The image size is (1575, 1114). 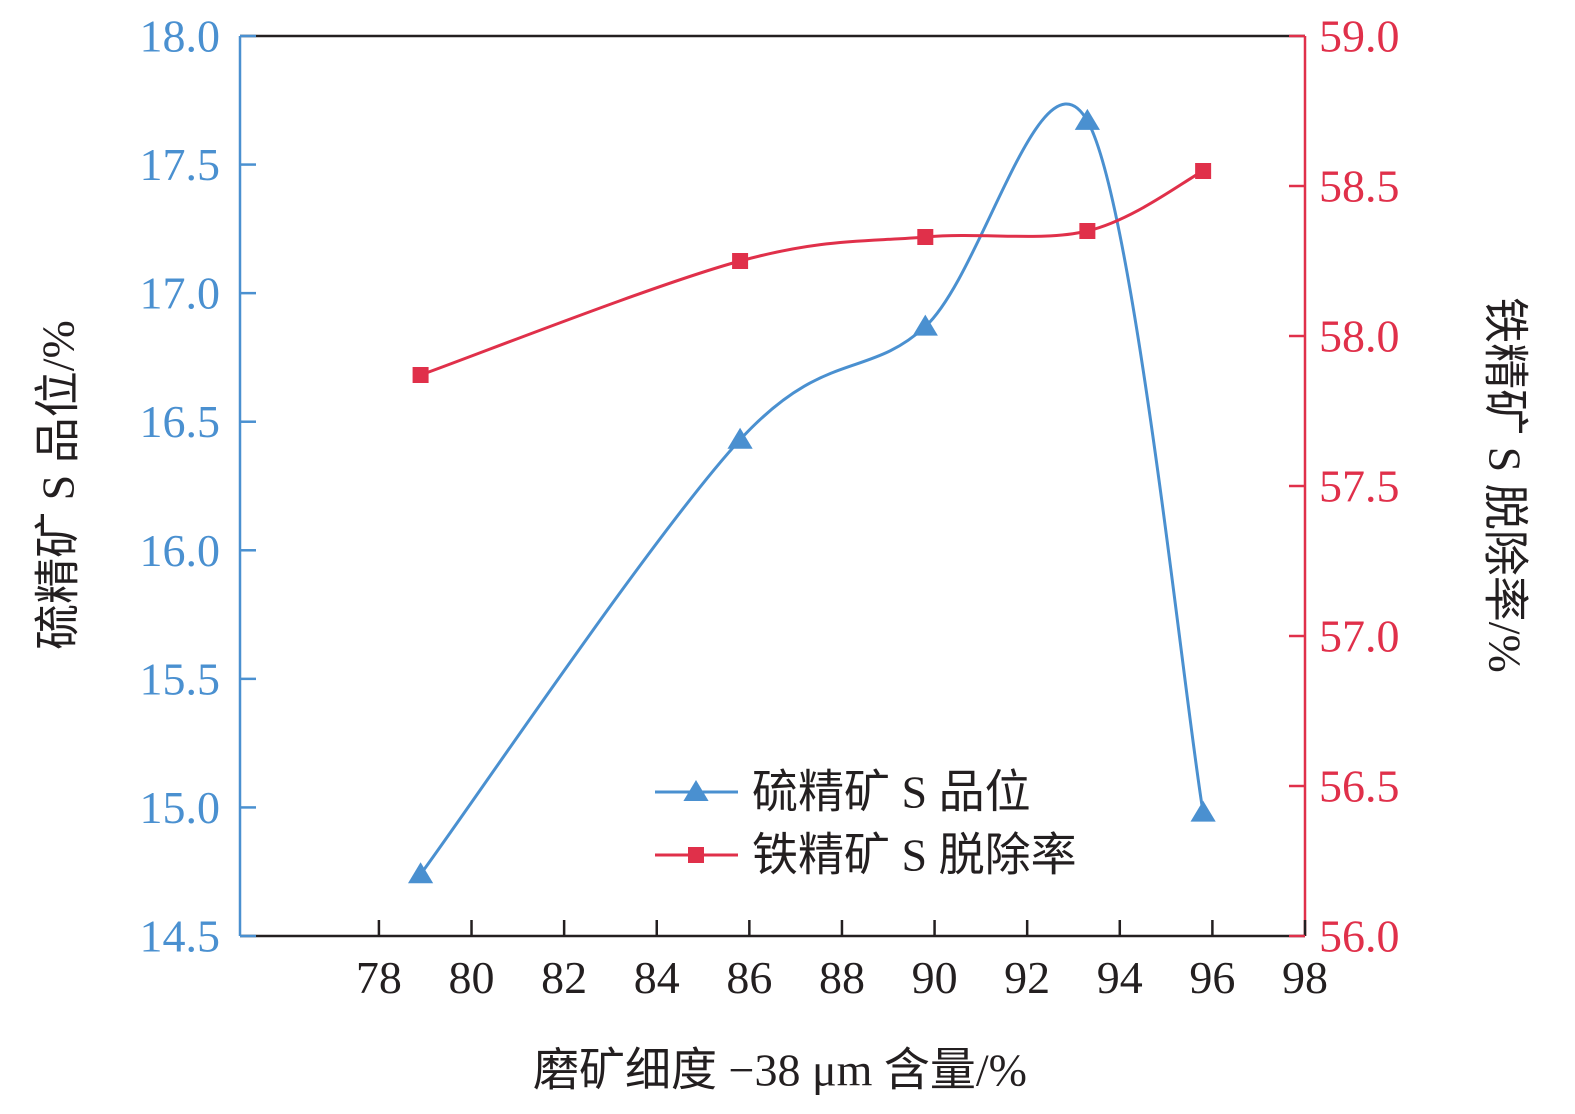 I want to click on x-tick-label: 98, so click(x=1305, y=977).